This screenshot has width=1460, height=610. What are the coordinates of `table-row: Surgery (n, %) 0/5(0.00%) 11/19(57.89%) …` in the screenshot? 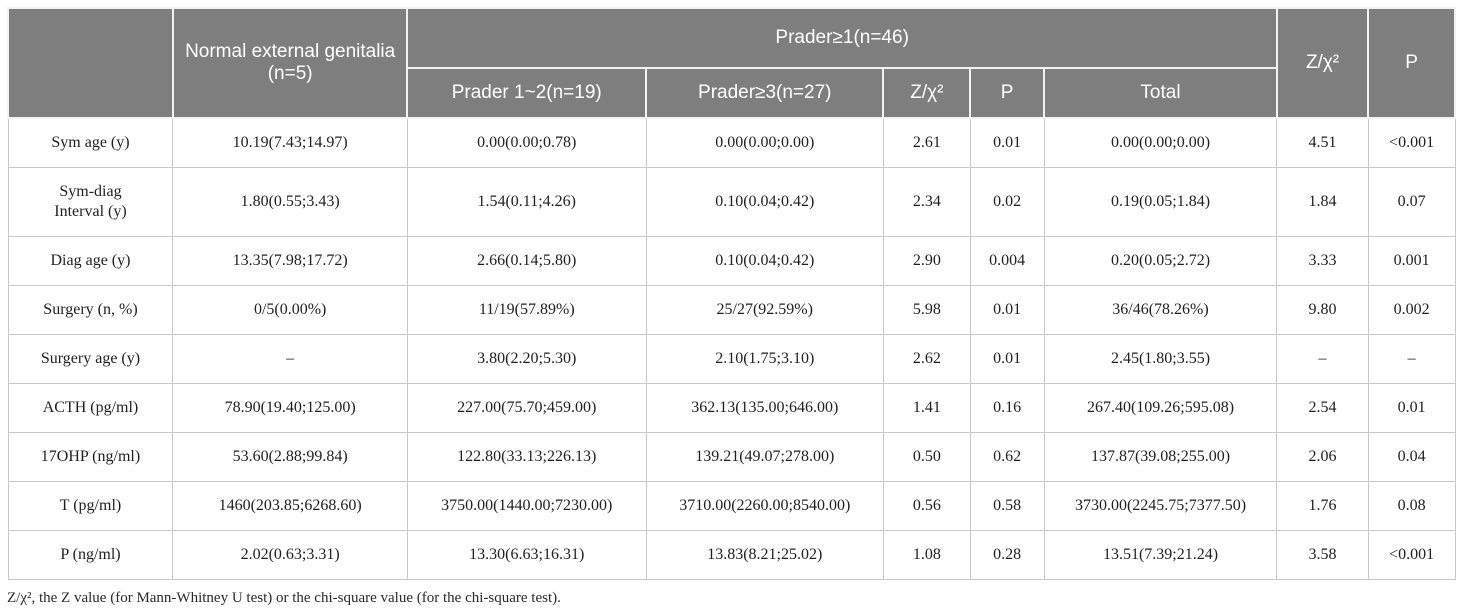 It's located at (731, 310).